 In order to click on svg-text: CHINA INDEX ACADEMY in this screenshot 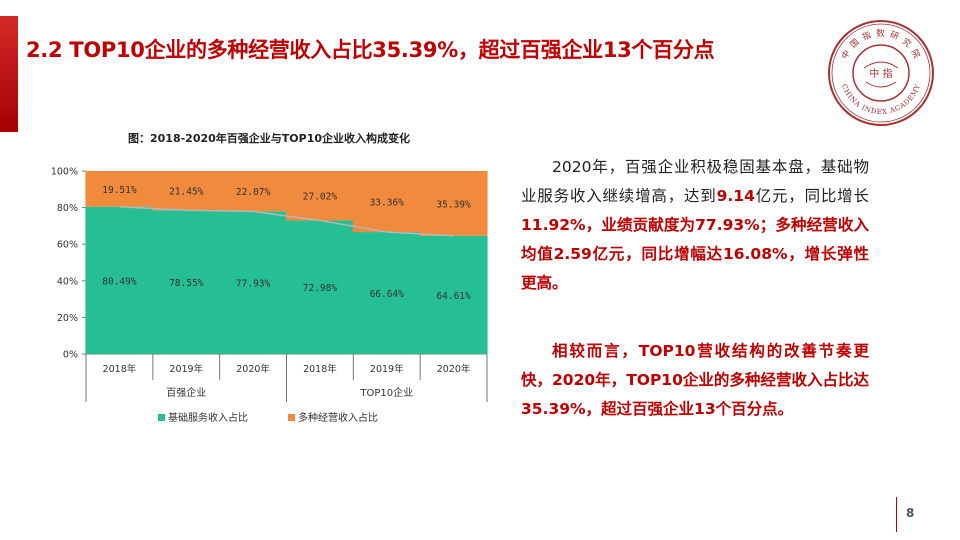, I will do `click(881, 99)`.